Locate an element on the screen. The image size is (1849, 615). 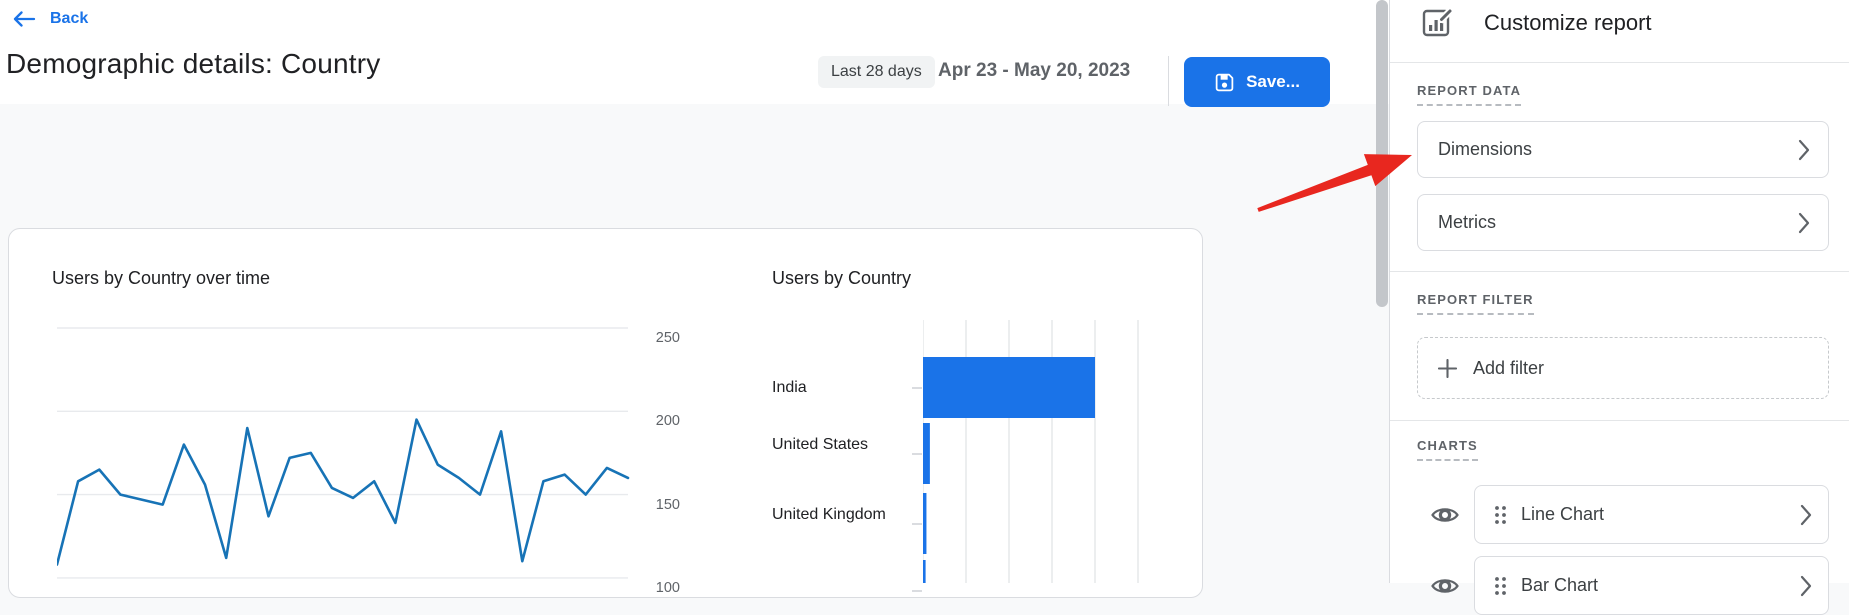
bar-category-label: India is located at coordinates (789, 387).